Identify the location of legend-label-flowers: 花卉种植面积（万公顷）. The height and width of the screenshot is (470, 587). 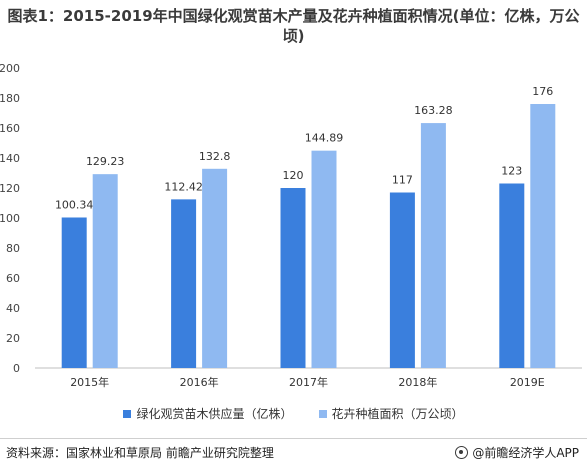
(397, 414).